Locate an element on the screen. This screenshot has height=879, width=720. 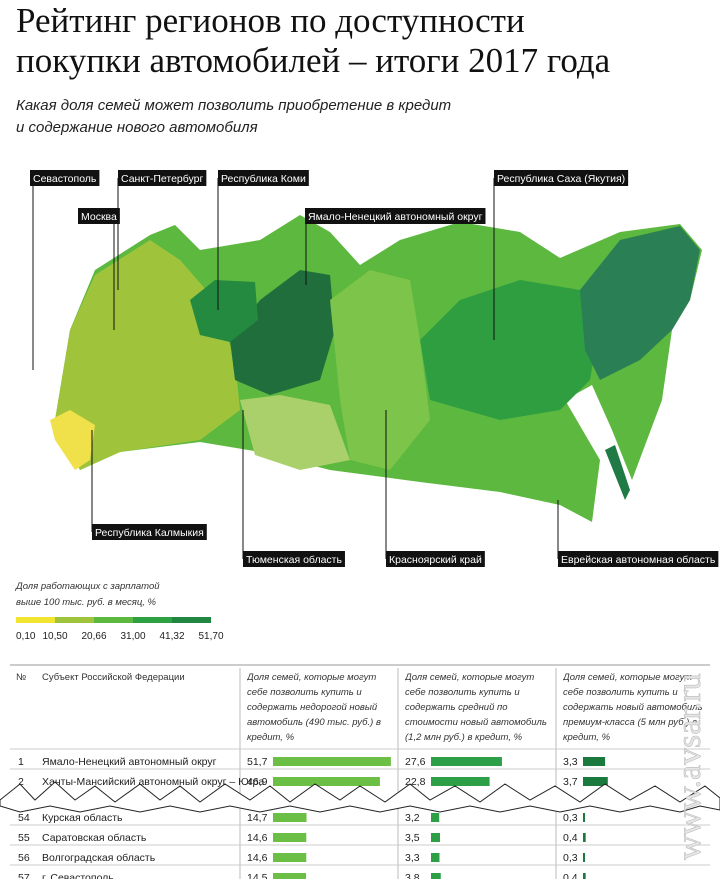
column-header: Субъект Российской Федерации is located at coordinates (113, 677).